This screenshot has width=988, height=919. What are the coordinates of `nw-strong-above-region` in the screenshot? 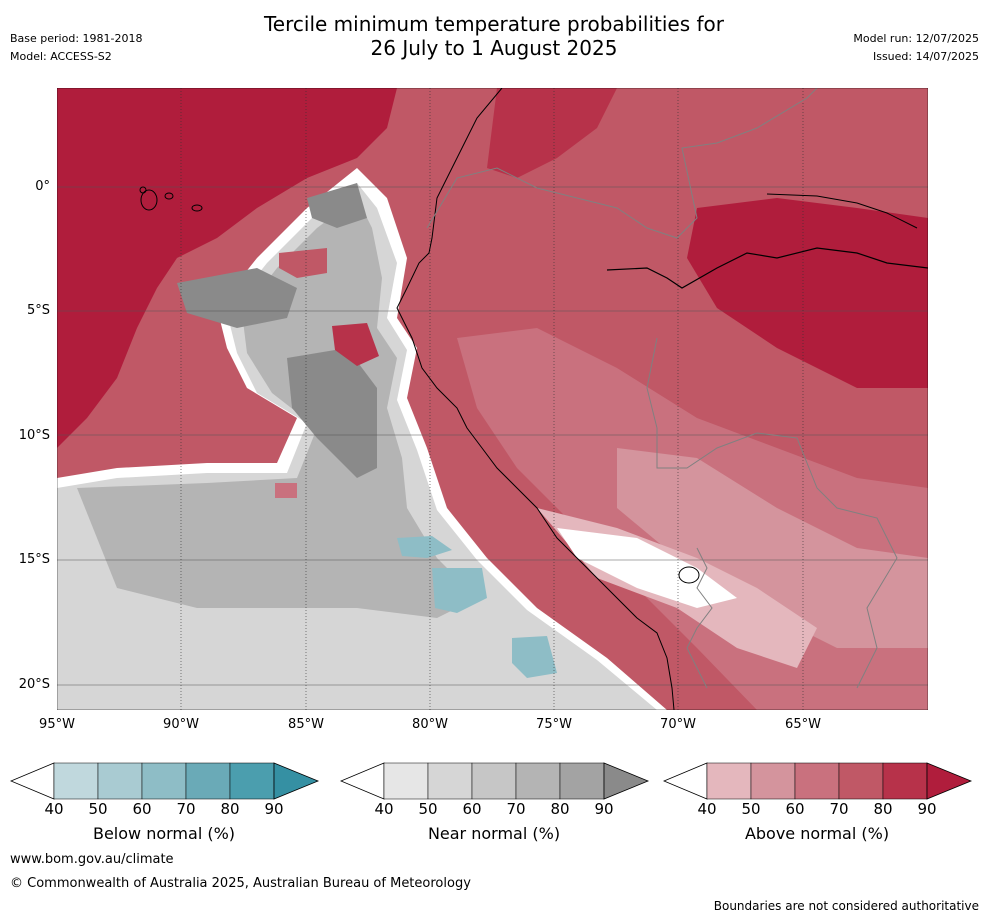 It's located at (227, 268).